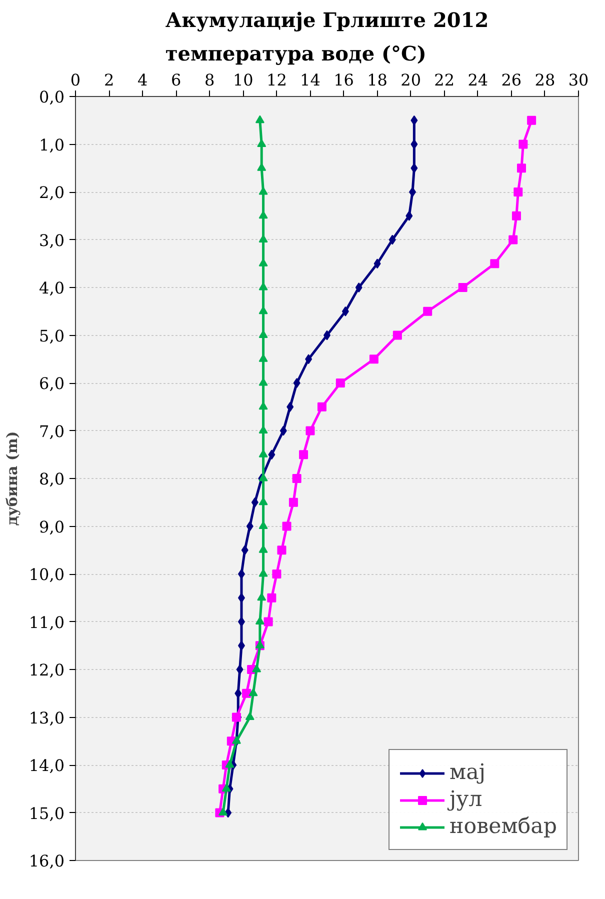 The image size is (605, 899). I want to click on legend-label: новембар, so click(503, 826).